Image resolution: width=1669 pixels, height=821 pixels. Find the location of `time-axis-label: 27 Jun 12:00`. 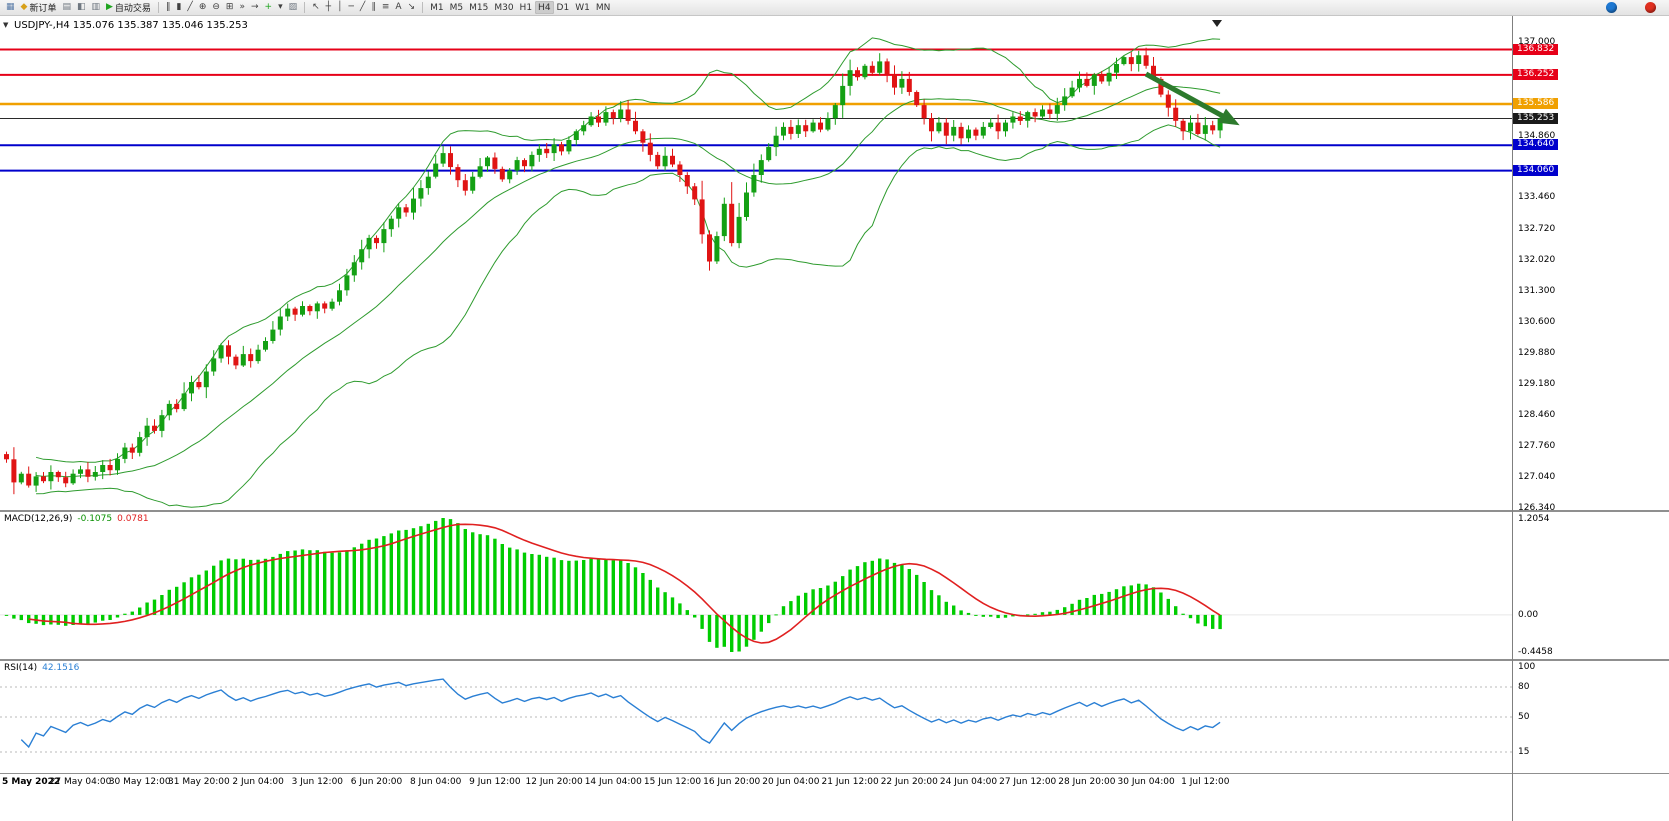

time-axis-label: 27 Jun 12:00 is located at coordinates (1028, 782).